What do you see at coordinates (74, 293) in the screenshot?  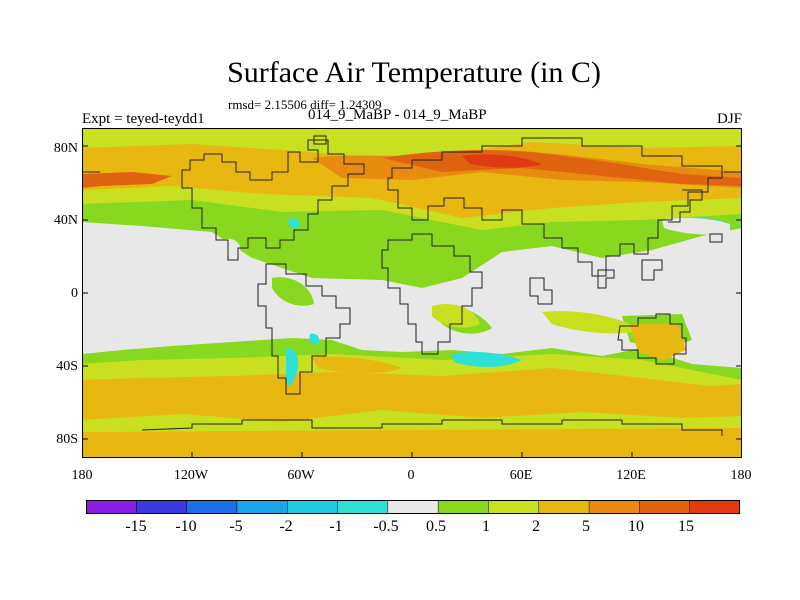 I see `y-label-0: 0` at bounding box center [74, 293].